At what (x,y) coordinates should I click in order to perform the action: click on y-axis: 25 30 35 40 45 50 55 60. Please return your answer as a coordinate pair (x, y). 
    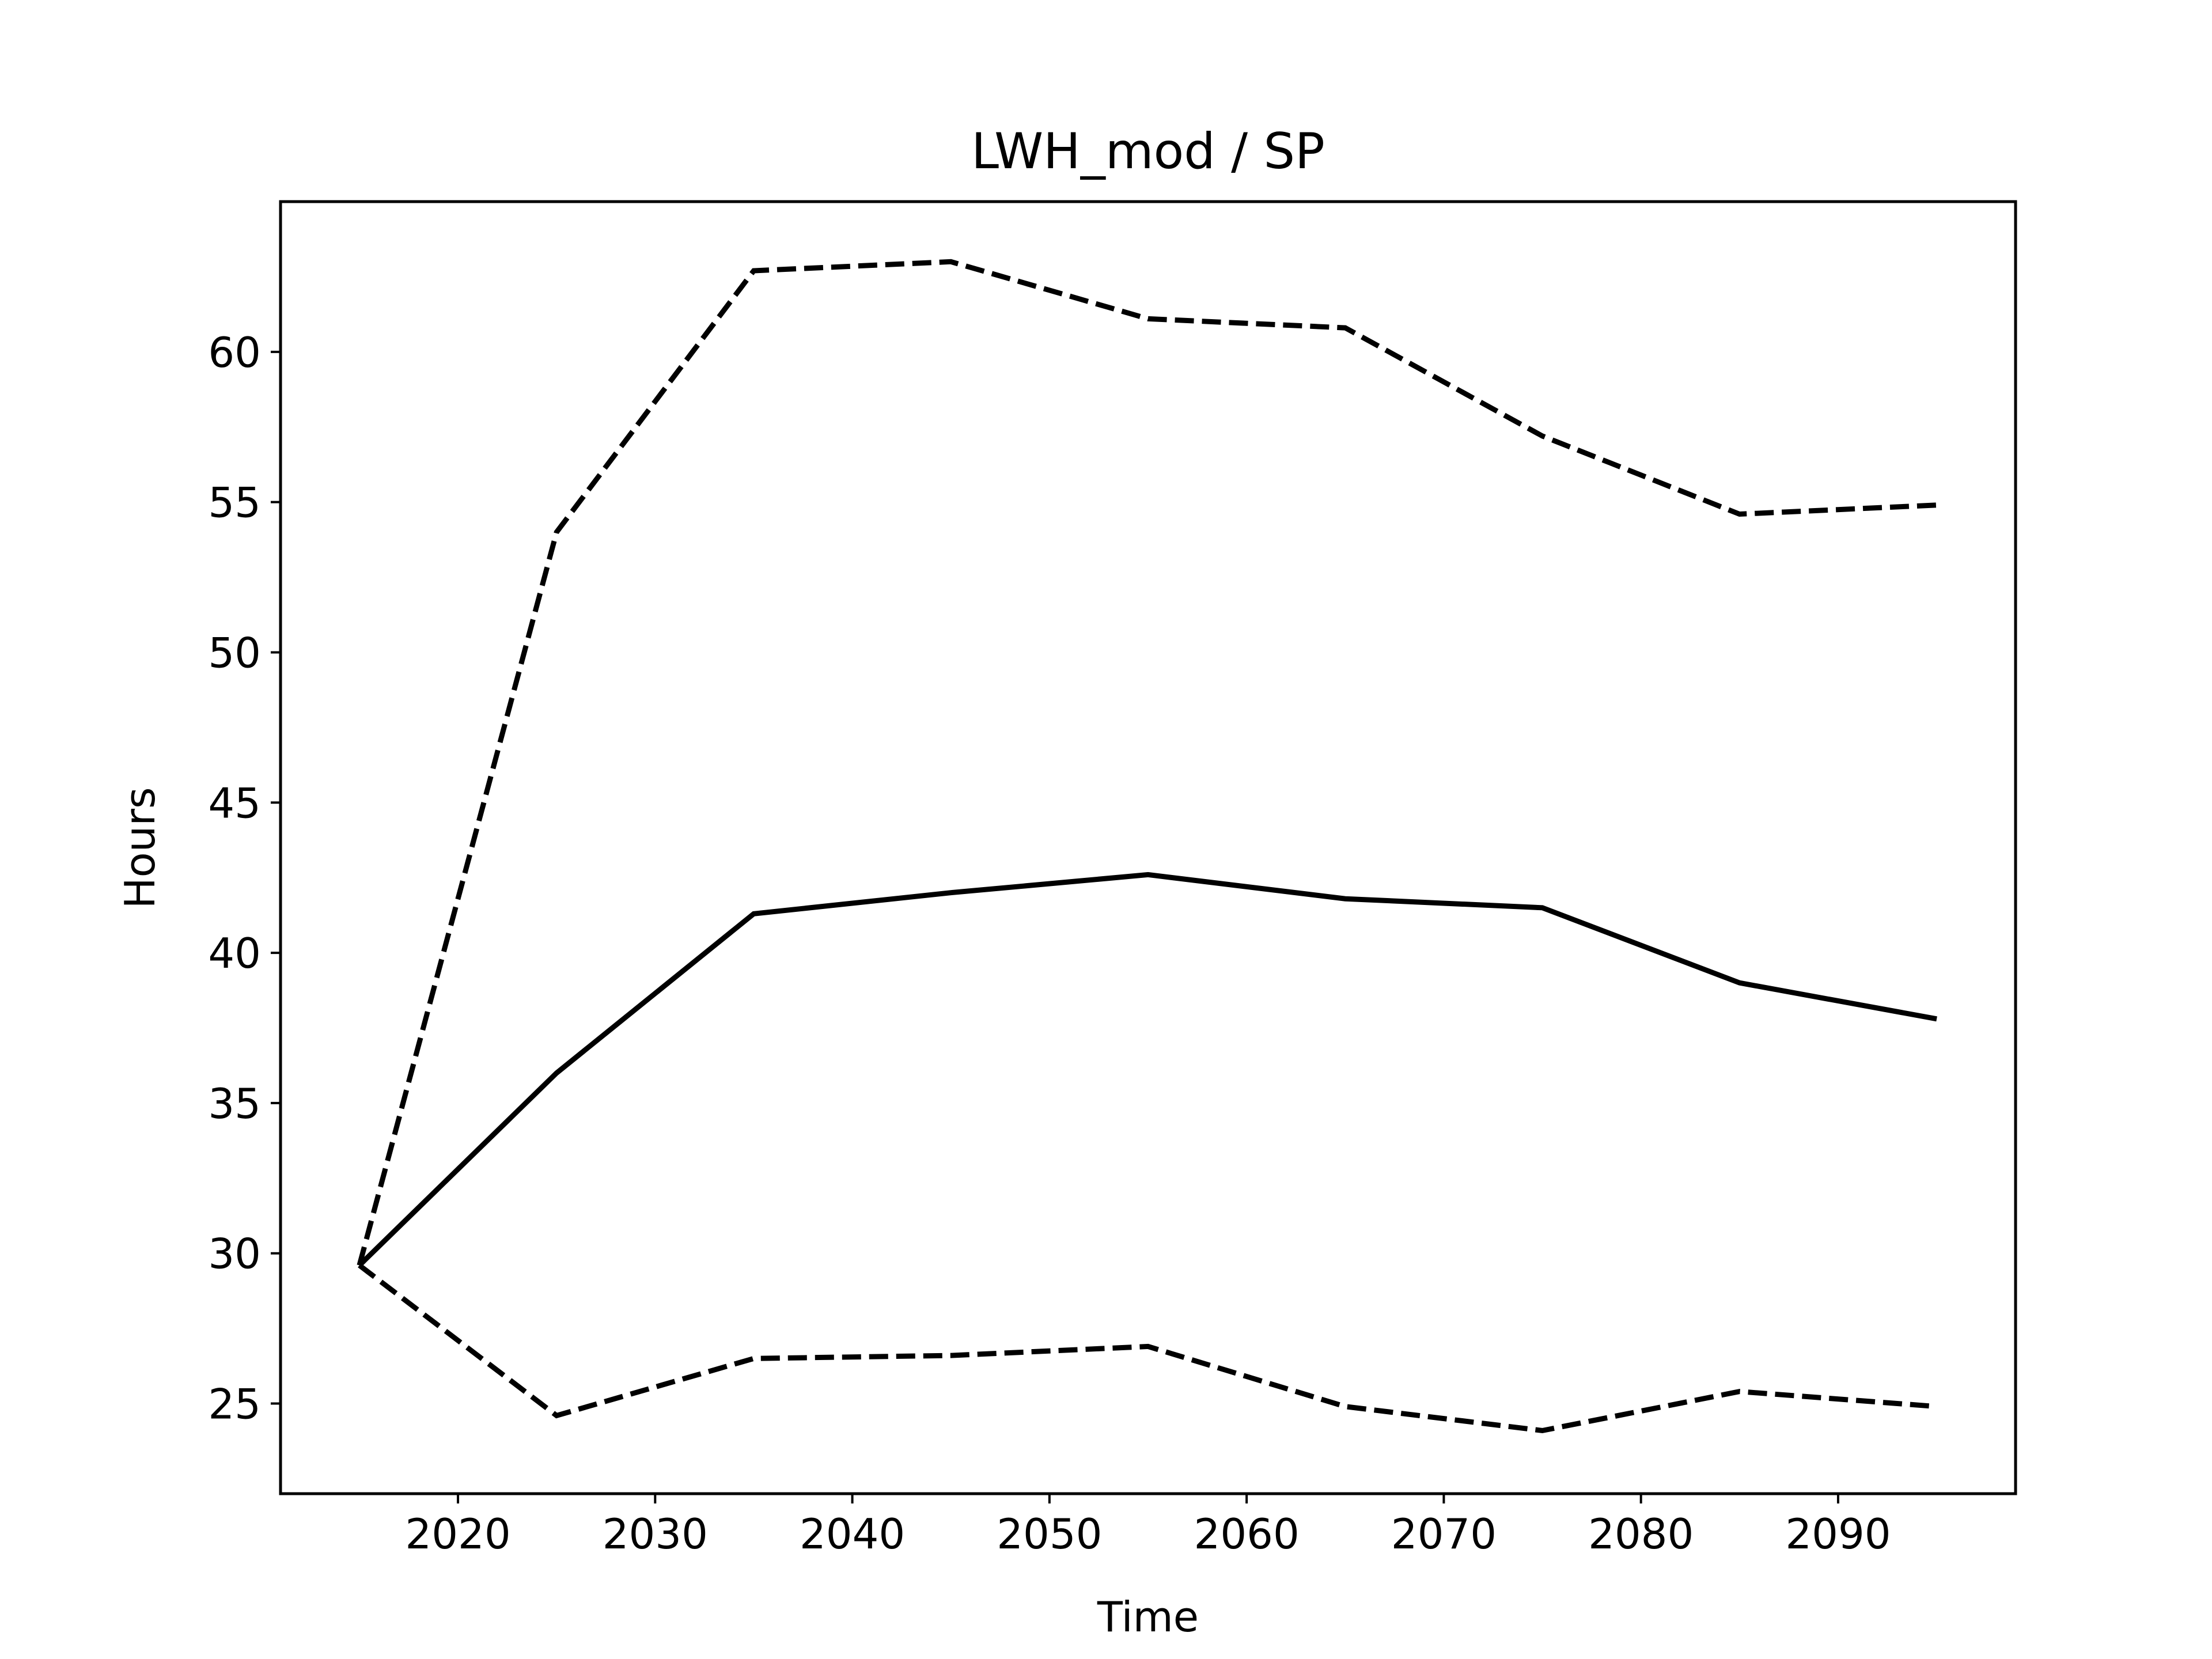
    Looking at the image, I should click on (244, 878).